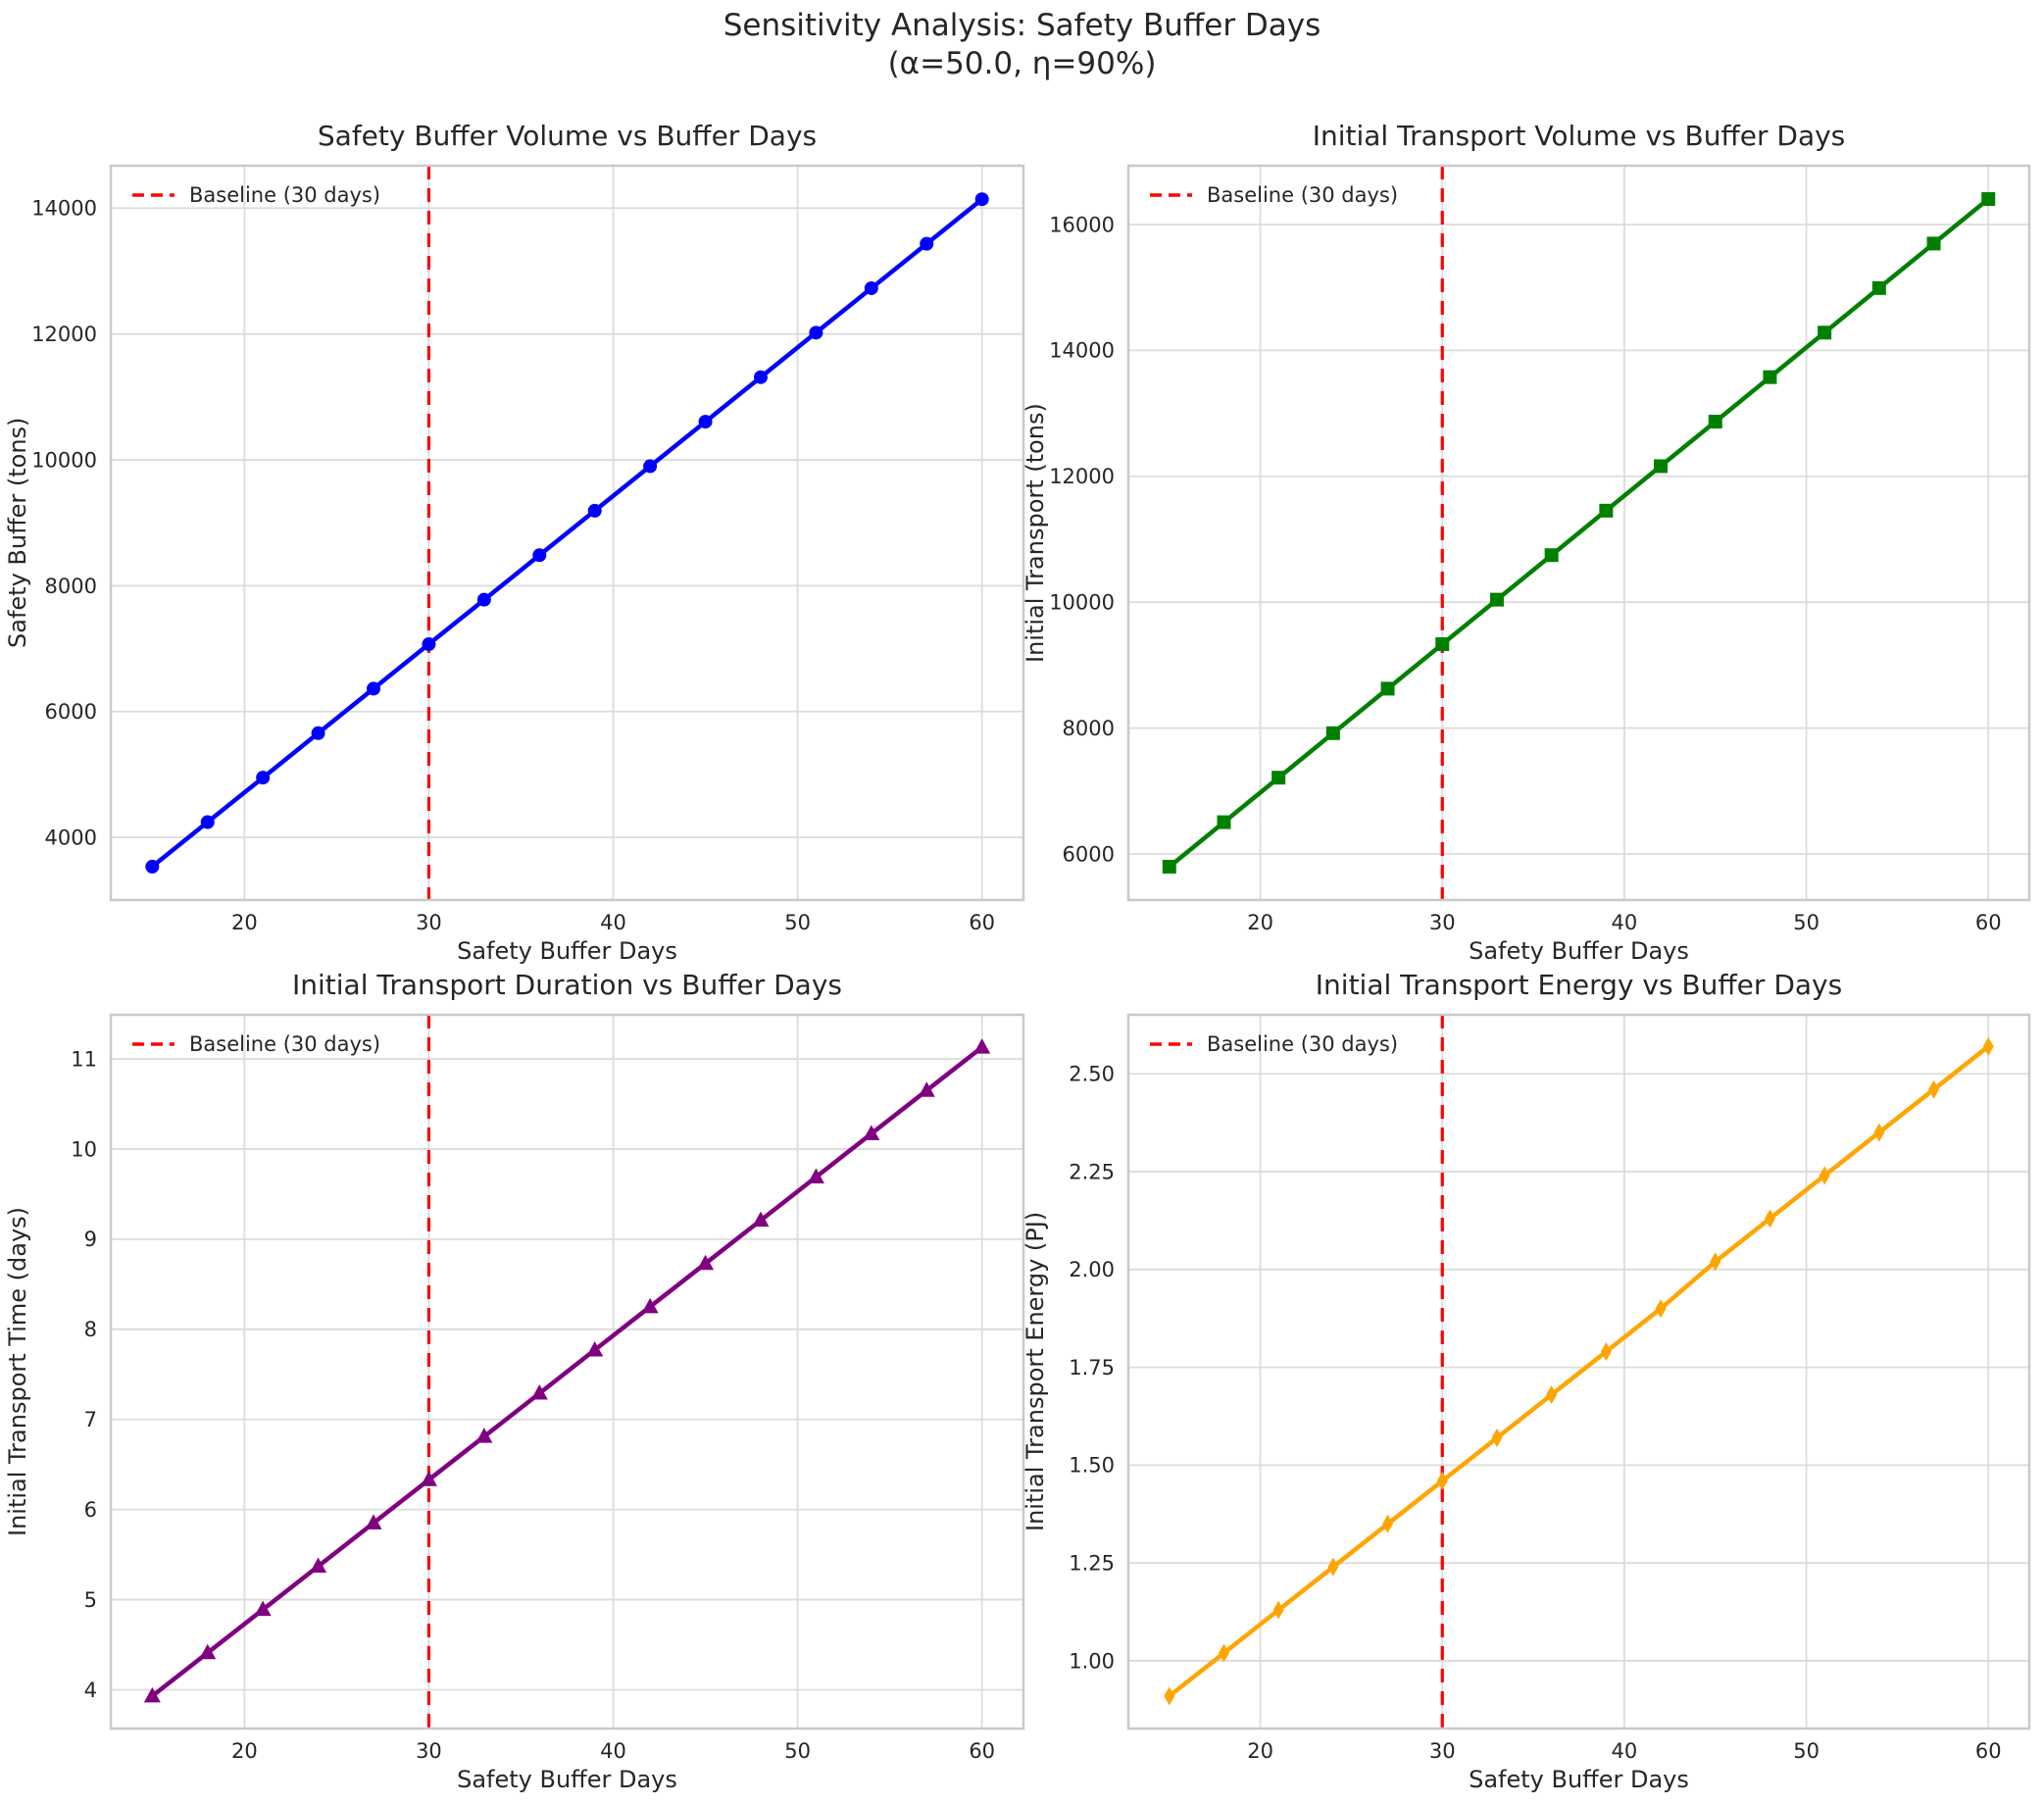 Image resolution: width=2044 pixels, height=1805 pixels. Describe the element at coordinates (84, 1059) in the screenshot. I see `y-tick-label: 11` at that location.